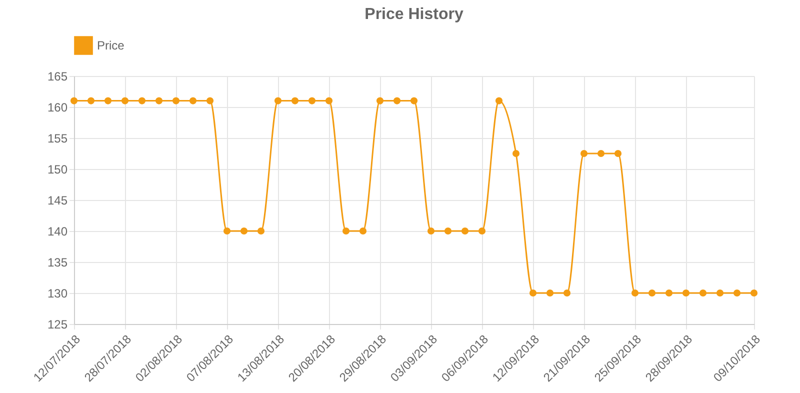 The image size is (800, 393). I want to click on y-tick-label: 145, so click(57, 201).